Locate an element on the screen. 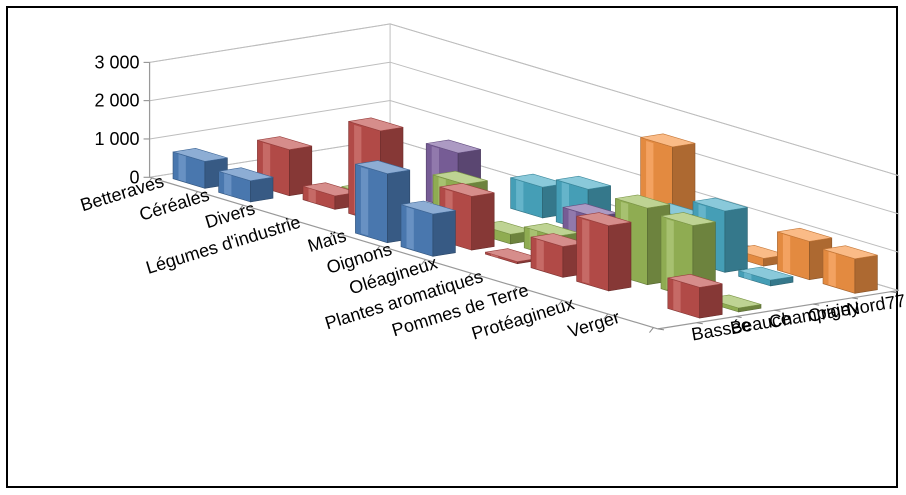 This screenshot has height=495, width=906. y-tick-label: 1 000 is located at coordinates (117, 139).